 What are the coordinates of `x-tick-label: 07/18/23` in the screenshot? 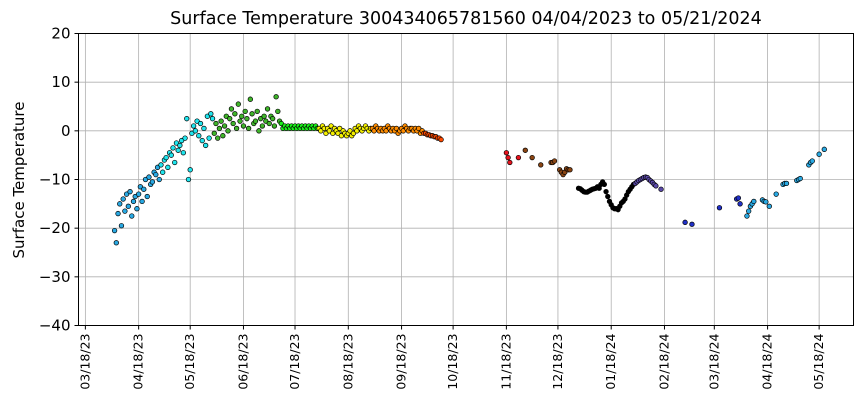 It's located at (294, 362).